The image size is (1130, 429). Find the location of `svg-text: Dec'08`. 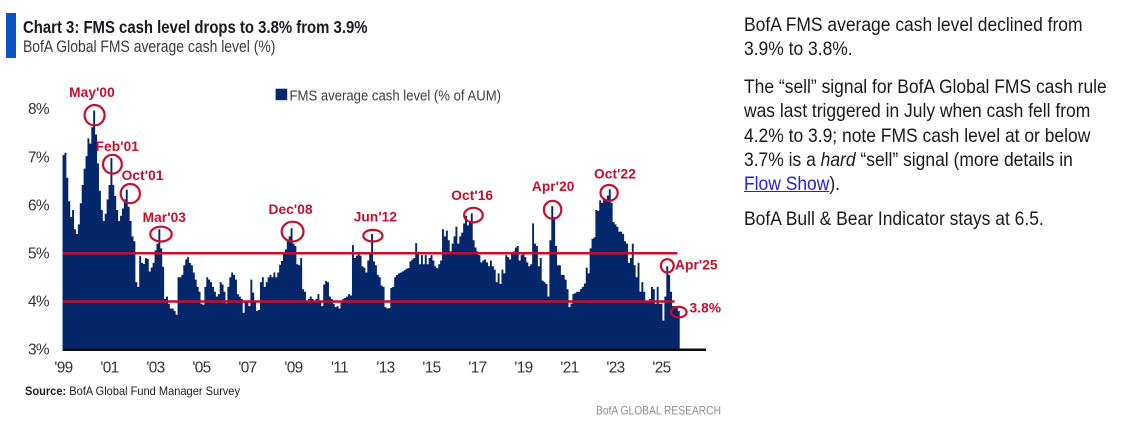

svg-text: Dec'08 is located at coordinates (290, 209).